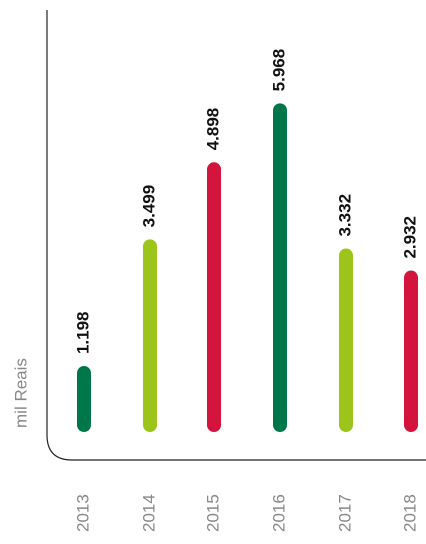 The image size is (426, 544). What do you see at coordinates (82, 332) in the screenshot?
I see `value-label: 1.198` at bounding box center [82, 332].